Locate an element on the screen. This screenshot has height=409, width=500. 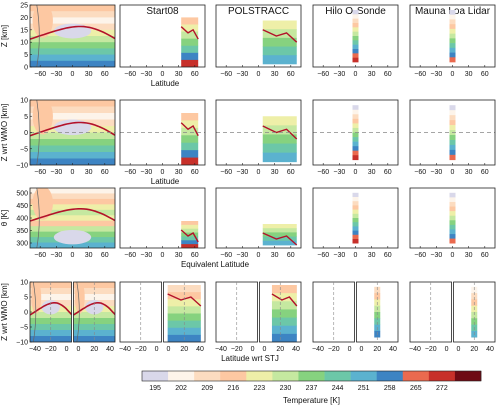
y-tick-label: −10 is located at coordinates (22, 166).